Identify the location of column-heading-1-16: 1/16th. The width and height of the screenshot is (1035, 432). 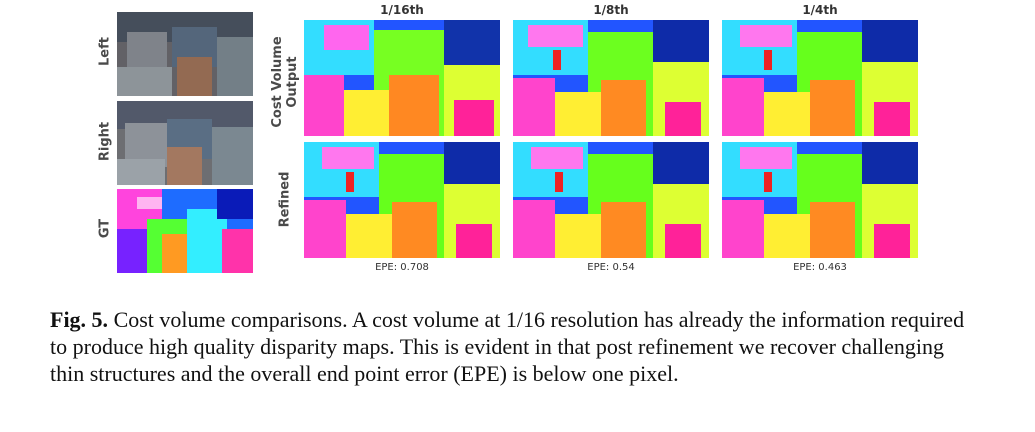
(402, 10).